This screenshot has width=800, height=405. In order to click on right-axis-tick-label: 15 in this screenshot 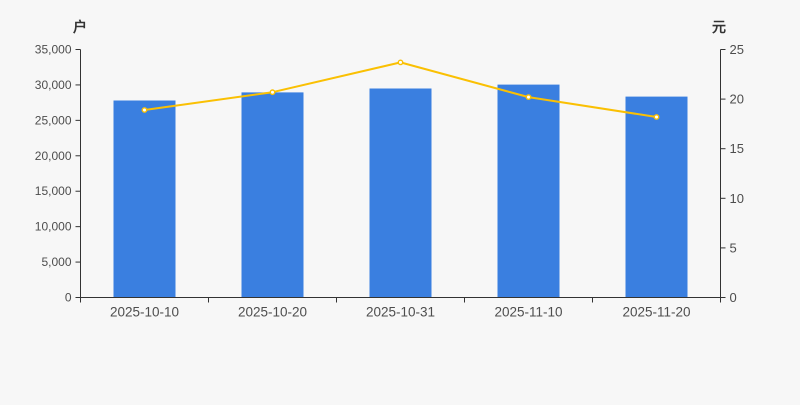, I will do `click(737, 148)`.